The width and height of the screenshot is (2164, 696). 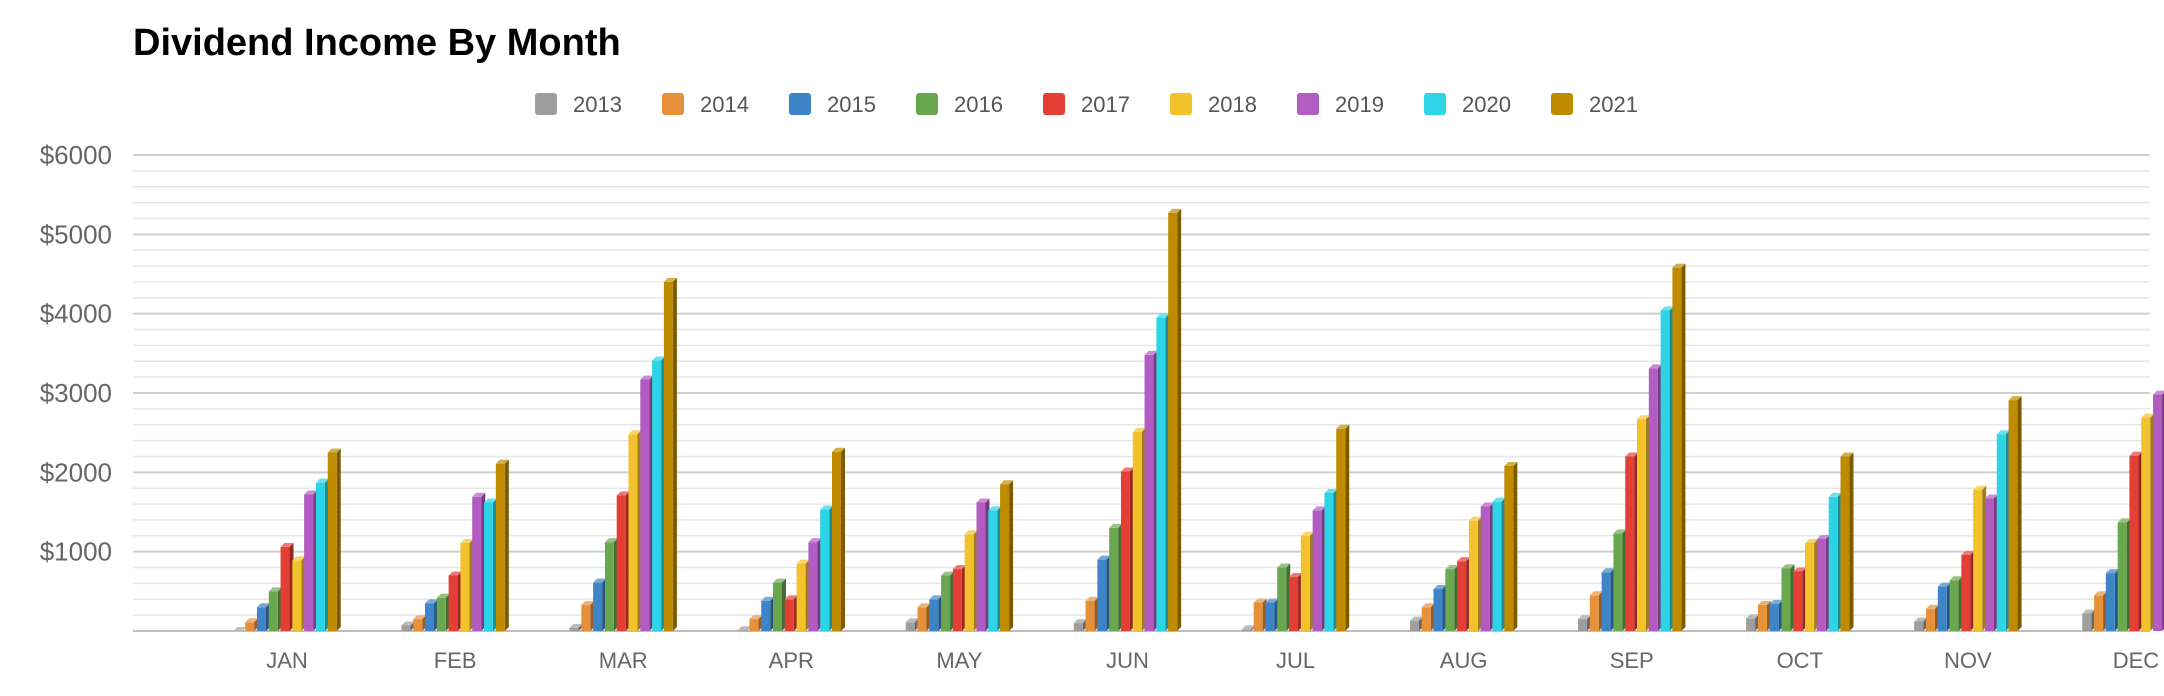 What do you see at coordinates (1086, 104) in the screenshot?
I see `legend-item: 2017` at bounding box center [1086, 104].